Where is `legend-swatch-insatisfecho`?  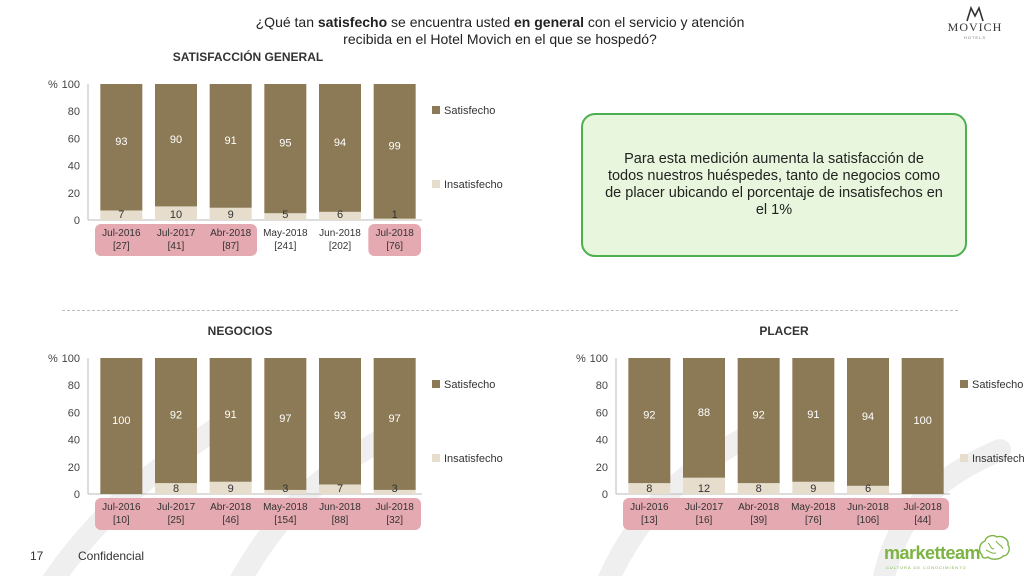
legend-swatch-insatisfecho is located at coordinates (964, 458).